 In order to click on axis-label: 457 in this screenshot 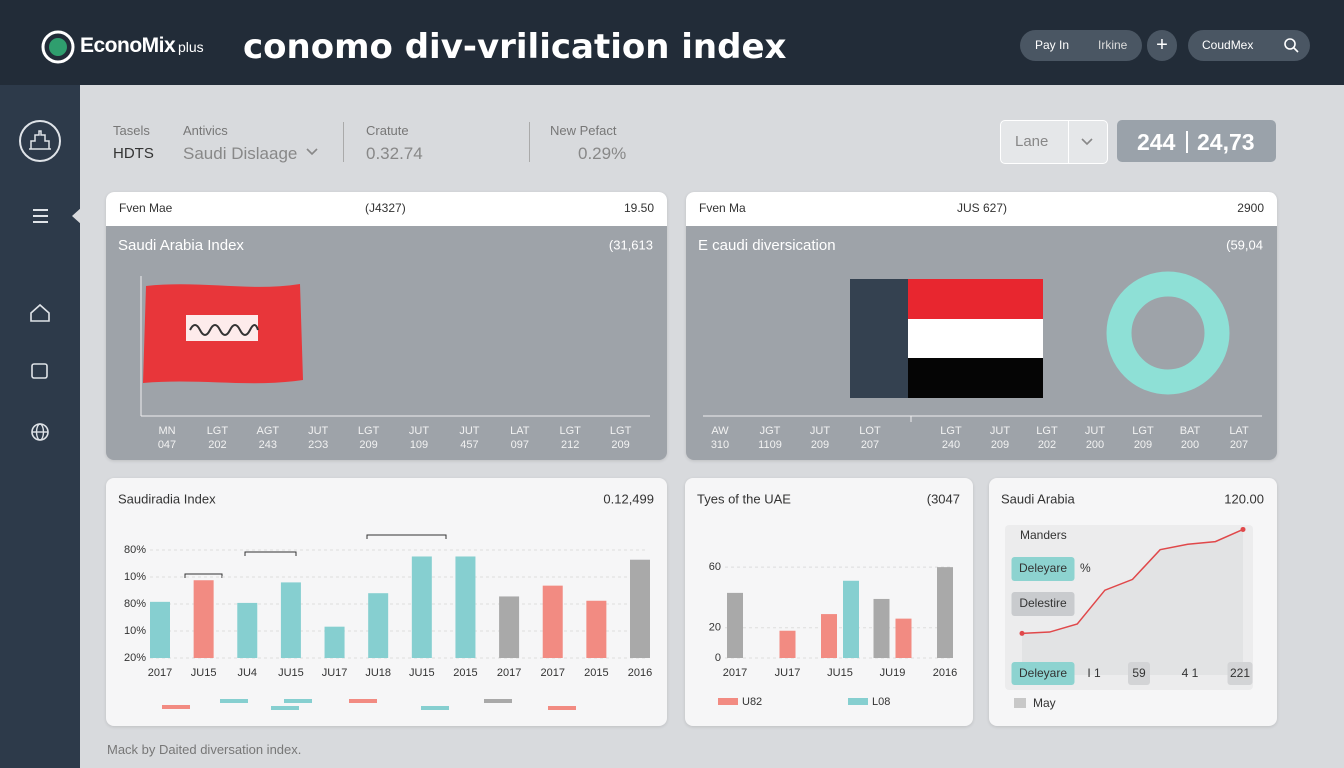, I will do `click(469, 445)`.